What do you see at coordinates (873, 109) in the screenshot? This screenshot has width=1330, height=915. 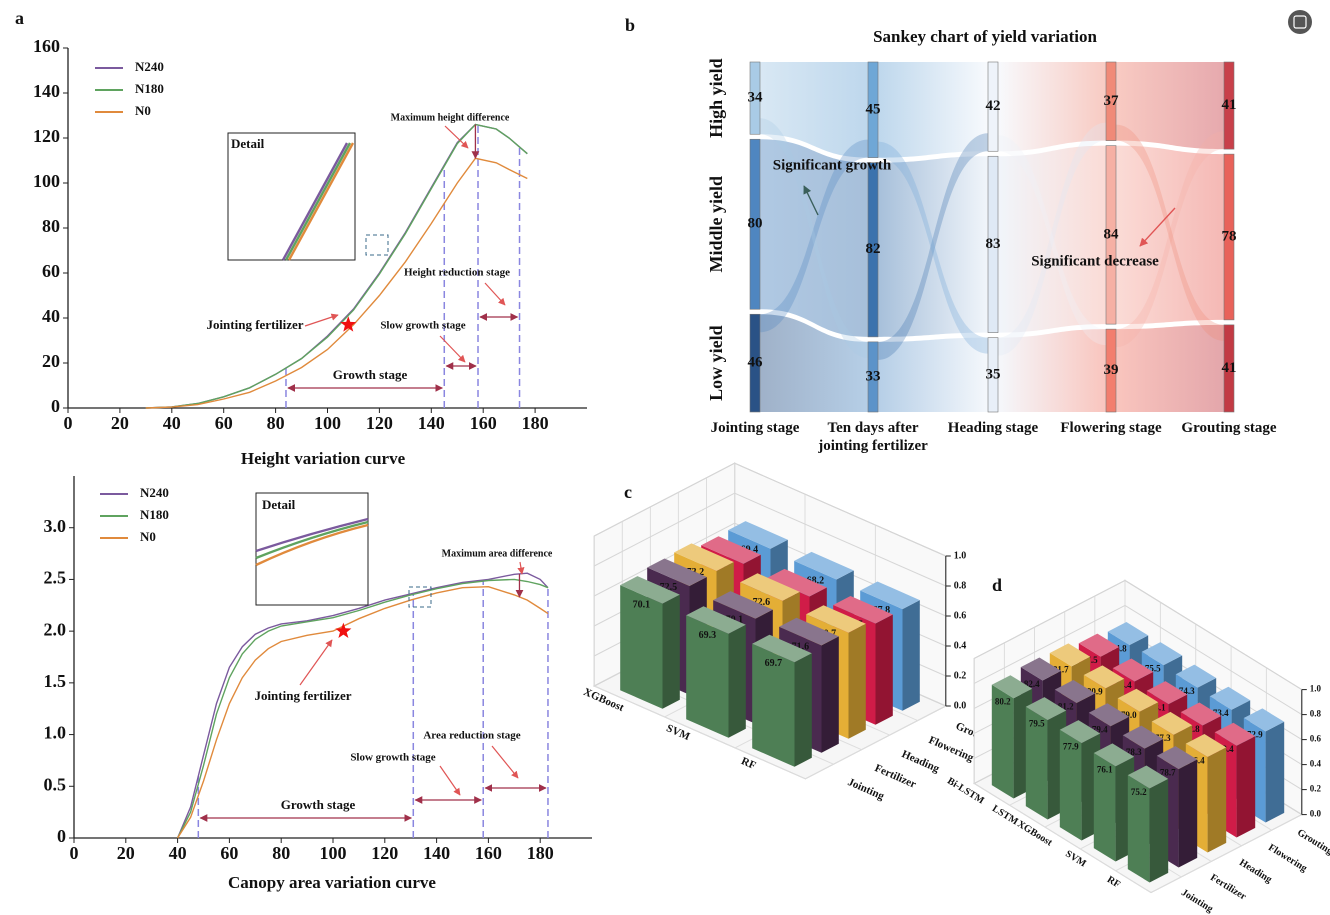 I see `node-value: 45` at bounding box center [873, 109].